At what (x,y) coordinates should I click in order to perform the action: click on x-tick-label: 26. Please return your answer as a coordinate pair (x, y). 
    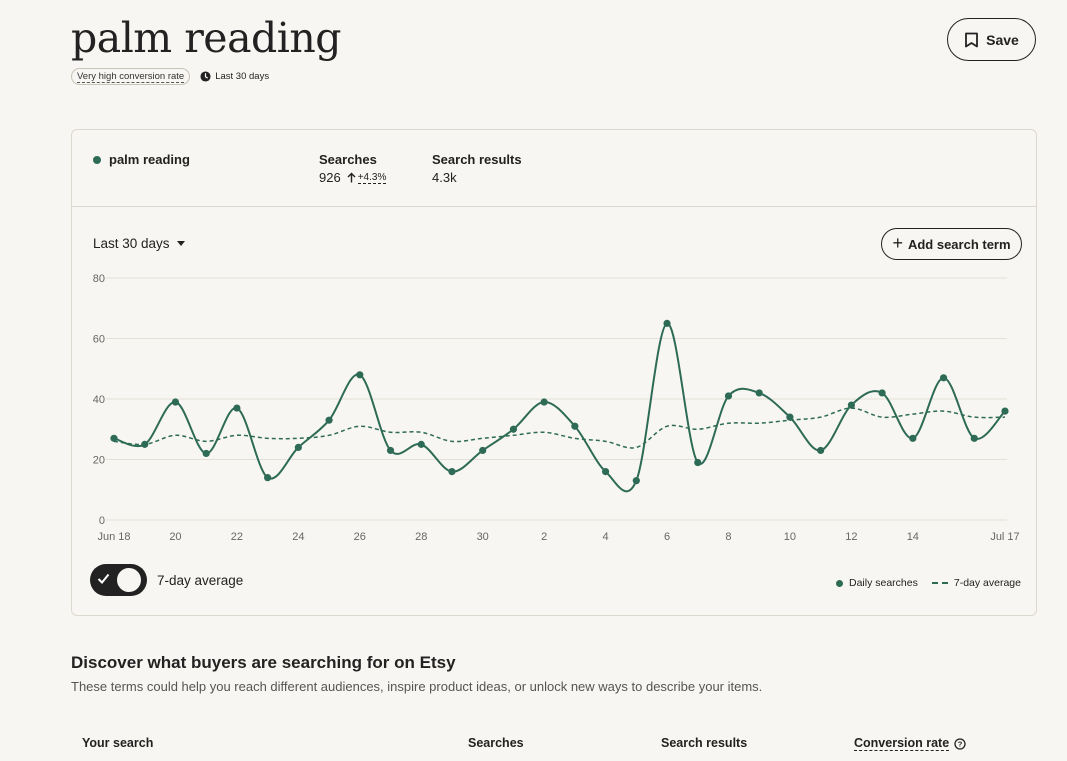
    Looking at the image, I should click on (360, 537).